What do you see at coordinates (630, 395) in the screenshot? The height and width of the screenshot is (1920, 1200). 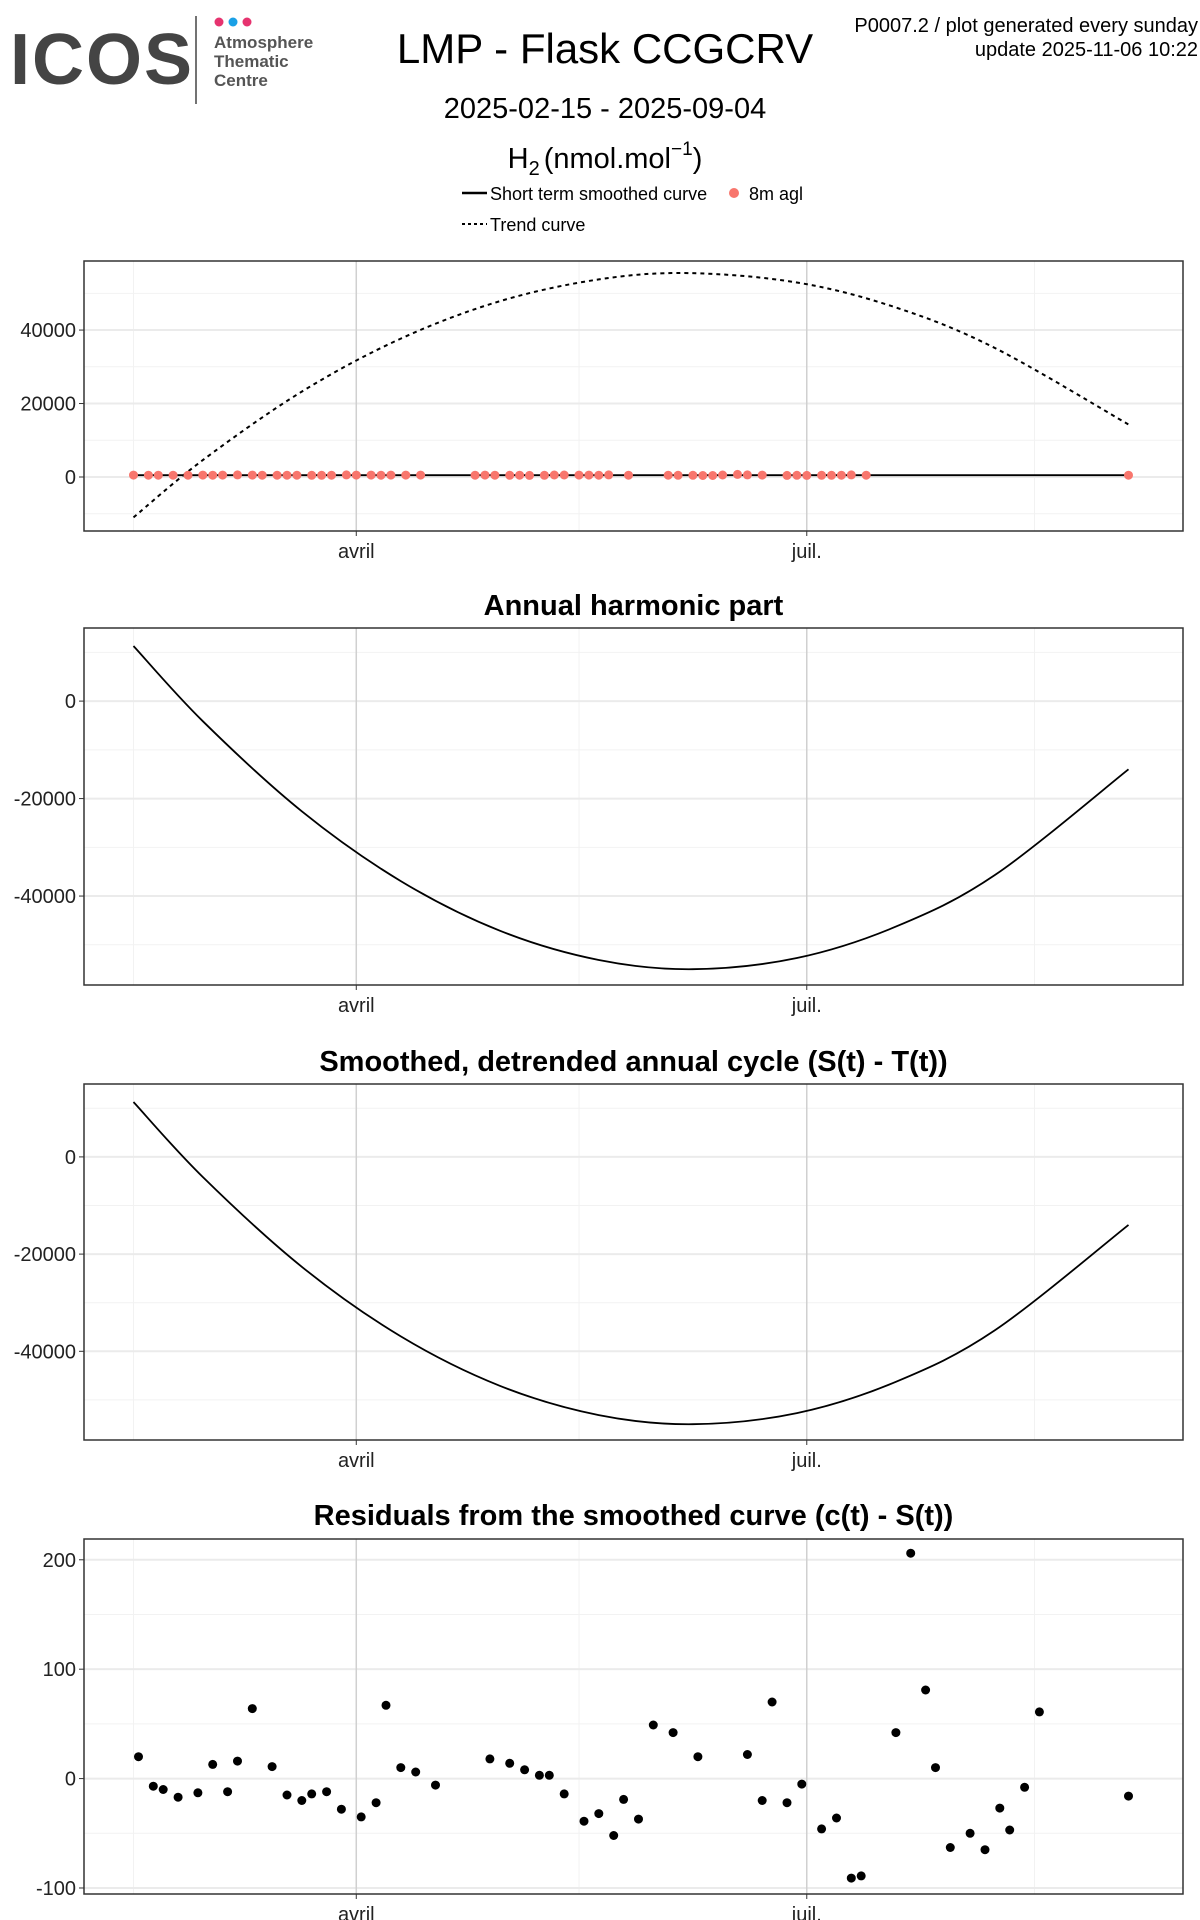 I see `series-line-trend-curve` at bounding box center [630, 395].